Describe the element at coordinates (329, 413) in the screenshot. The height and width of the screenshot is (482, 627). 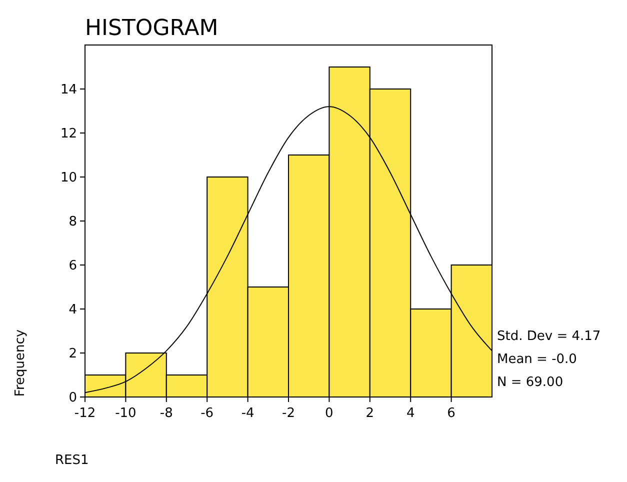
I see `x-tick-label: 0` at that location.